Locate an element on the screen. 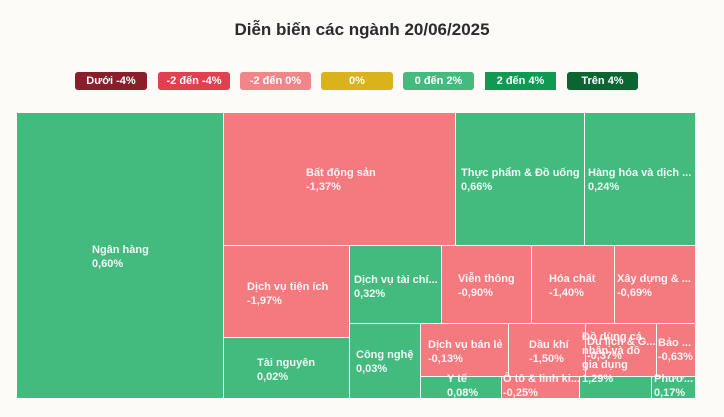 The image size is (724, 417). sector-value: -0,69% is located at coordinates (634, 293).